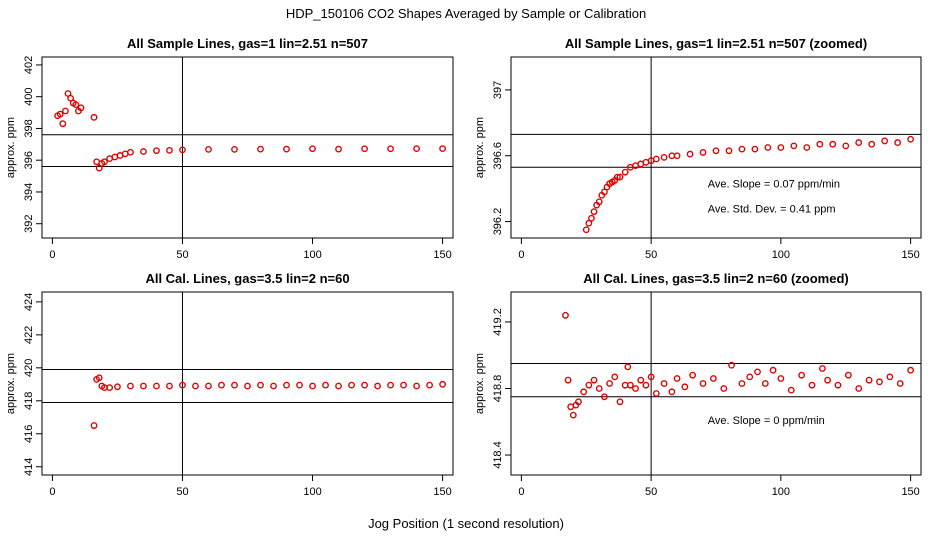 This screenshot has width=936, height=540. Describe the element at coordinates (247, 43) in the screenshot. I see `panel-title: All Sample Lines, gas=1 lin=2.51 n=507` at that location.